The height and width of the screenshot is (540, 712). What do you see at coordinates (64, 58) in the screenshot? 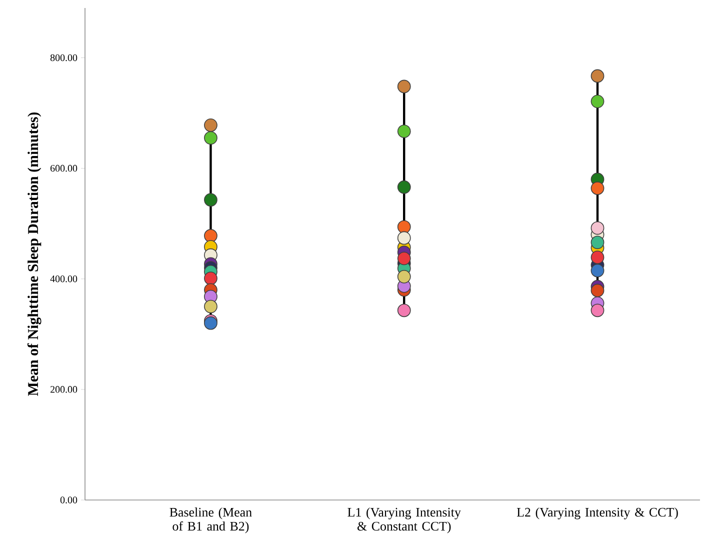
I see `y-tick-label: 800.00` at bounding box center [64, 58].